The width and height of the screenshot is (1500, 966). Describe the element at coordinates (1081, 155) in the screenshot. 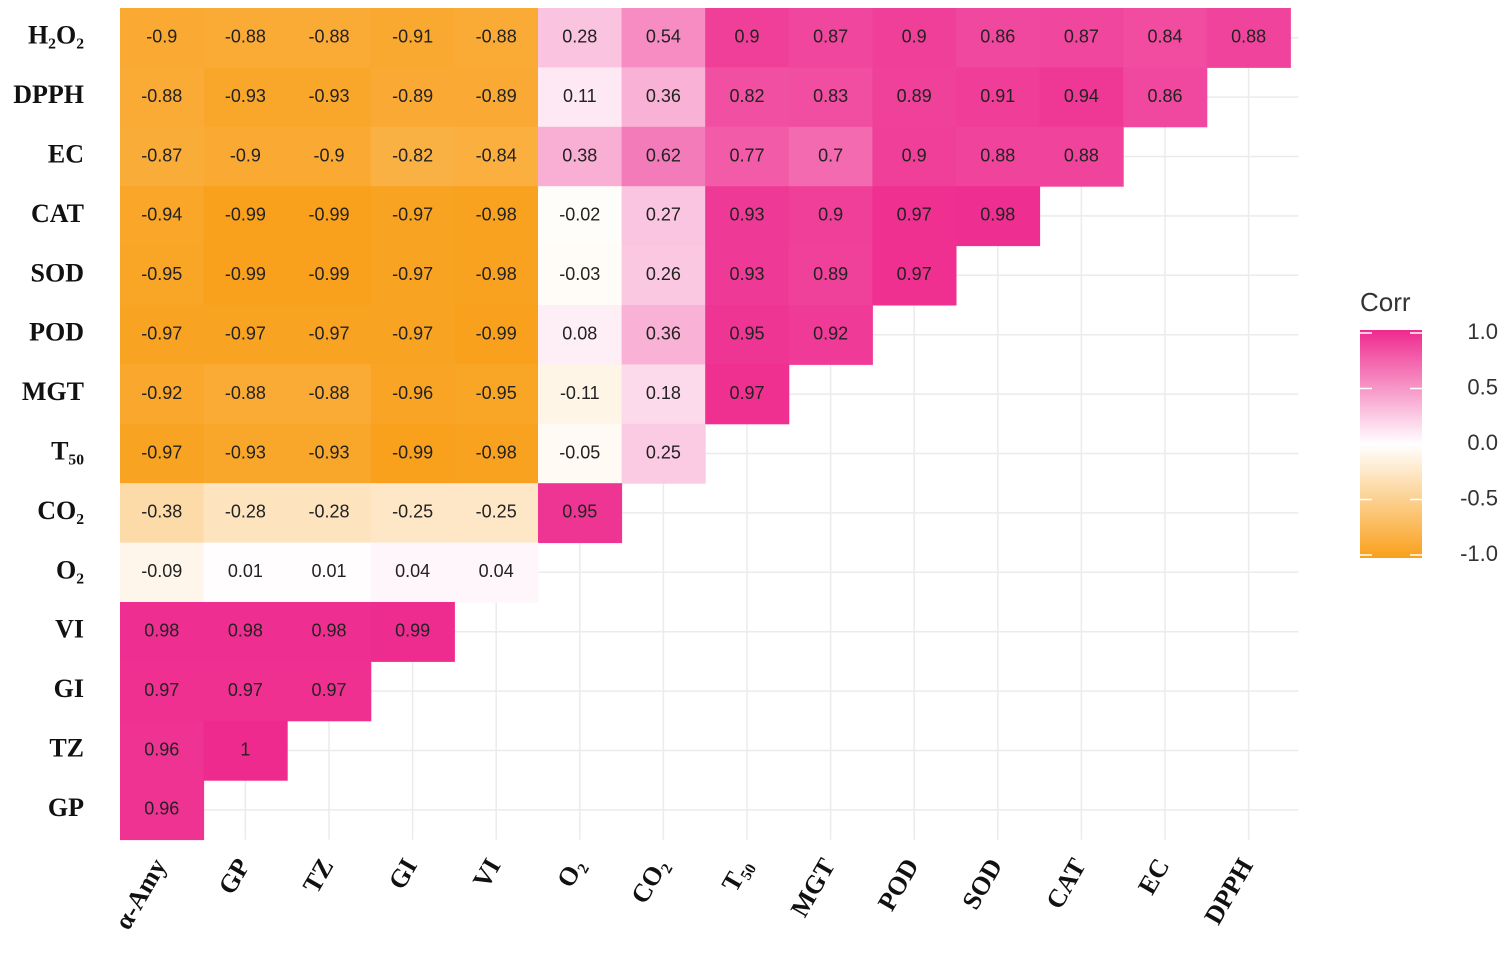

I see `cell-label: 0.88` at that location.